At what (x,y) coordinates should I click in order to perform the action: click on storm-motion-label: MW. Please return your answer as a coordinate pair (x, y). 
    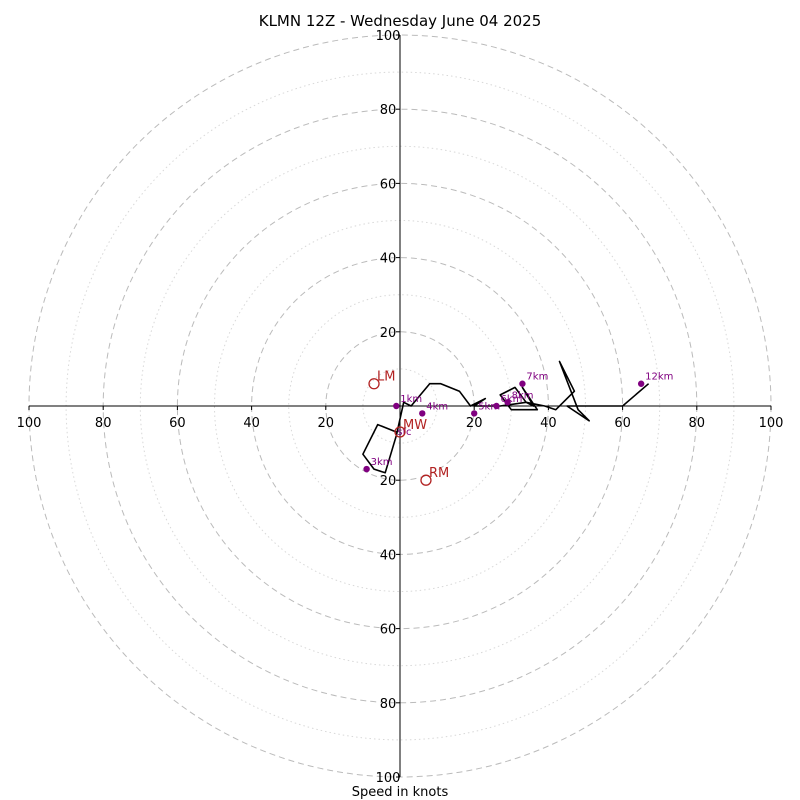
    Looking at the image, I should click on (415, 425).